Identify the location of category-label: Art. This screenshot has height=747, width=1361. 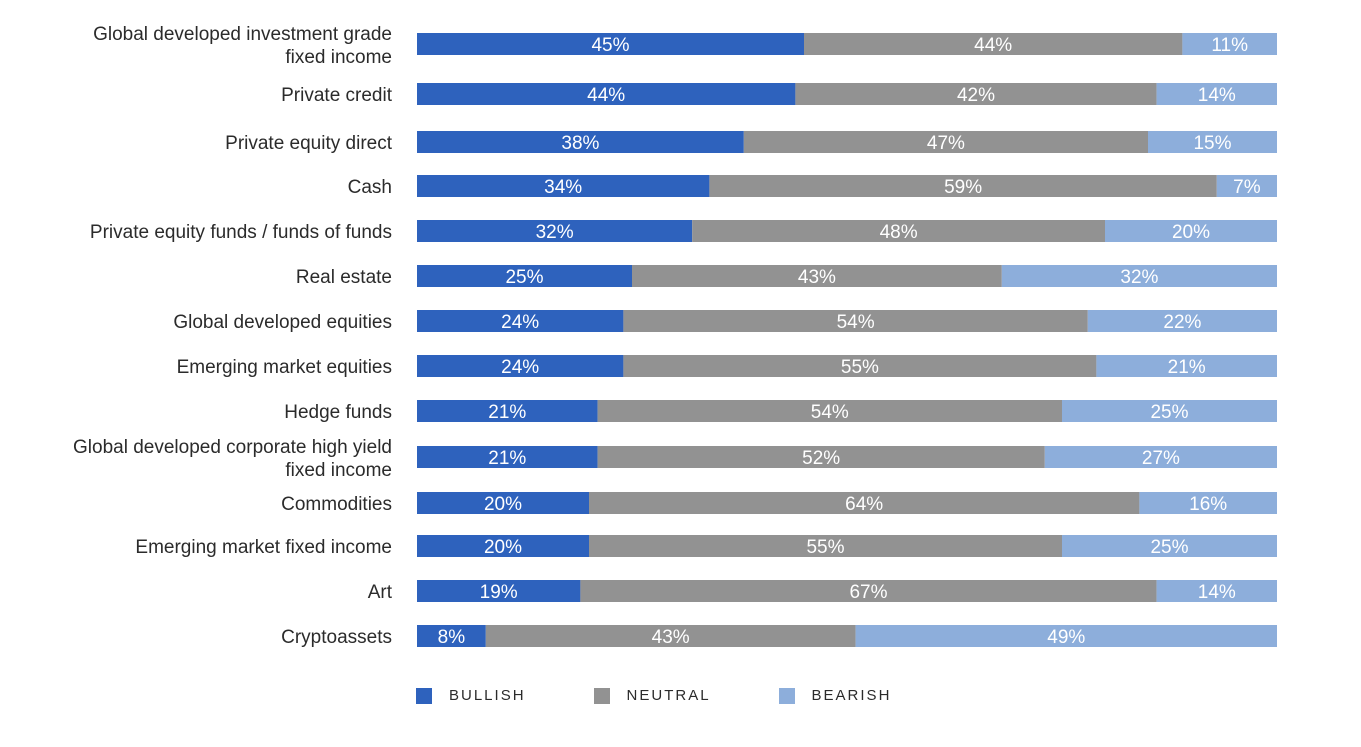
(380, 592).